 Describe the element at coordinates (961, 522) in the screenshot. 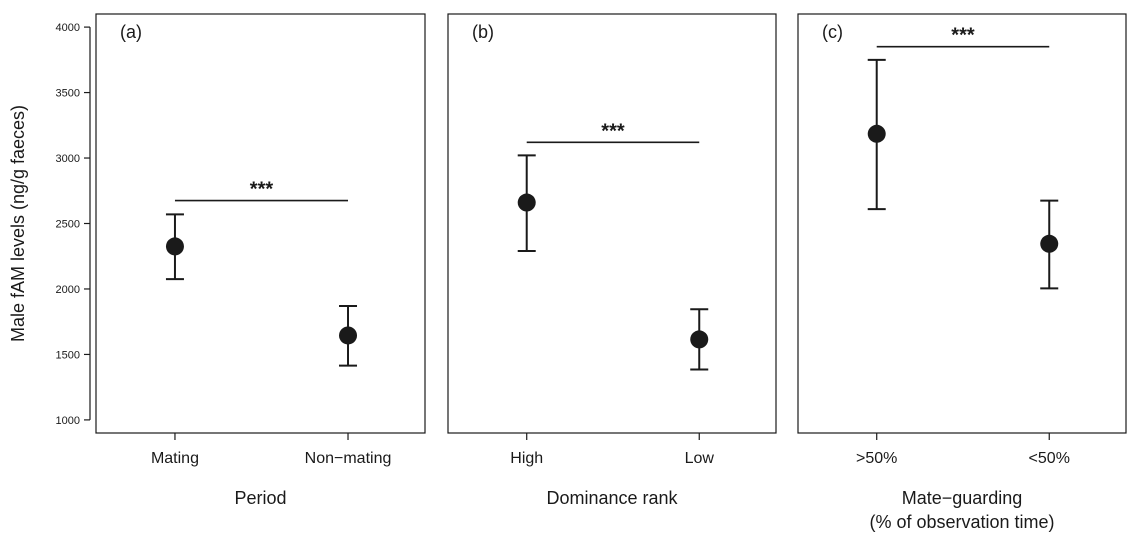

I see `x-axis-label: (% of observation time)` at that location.